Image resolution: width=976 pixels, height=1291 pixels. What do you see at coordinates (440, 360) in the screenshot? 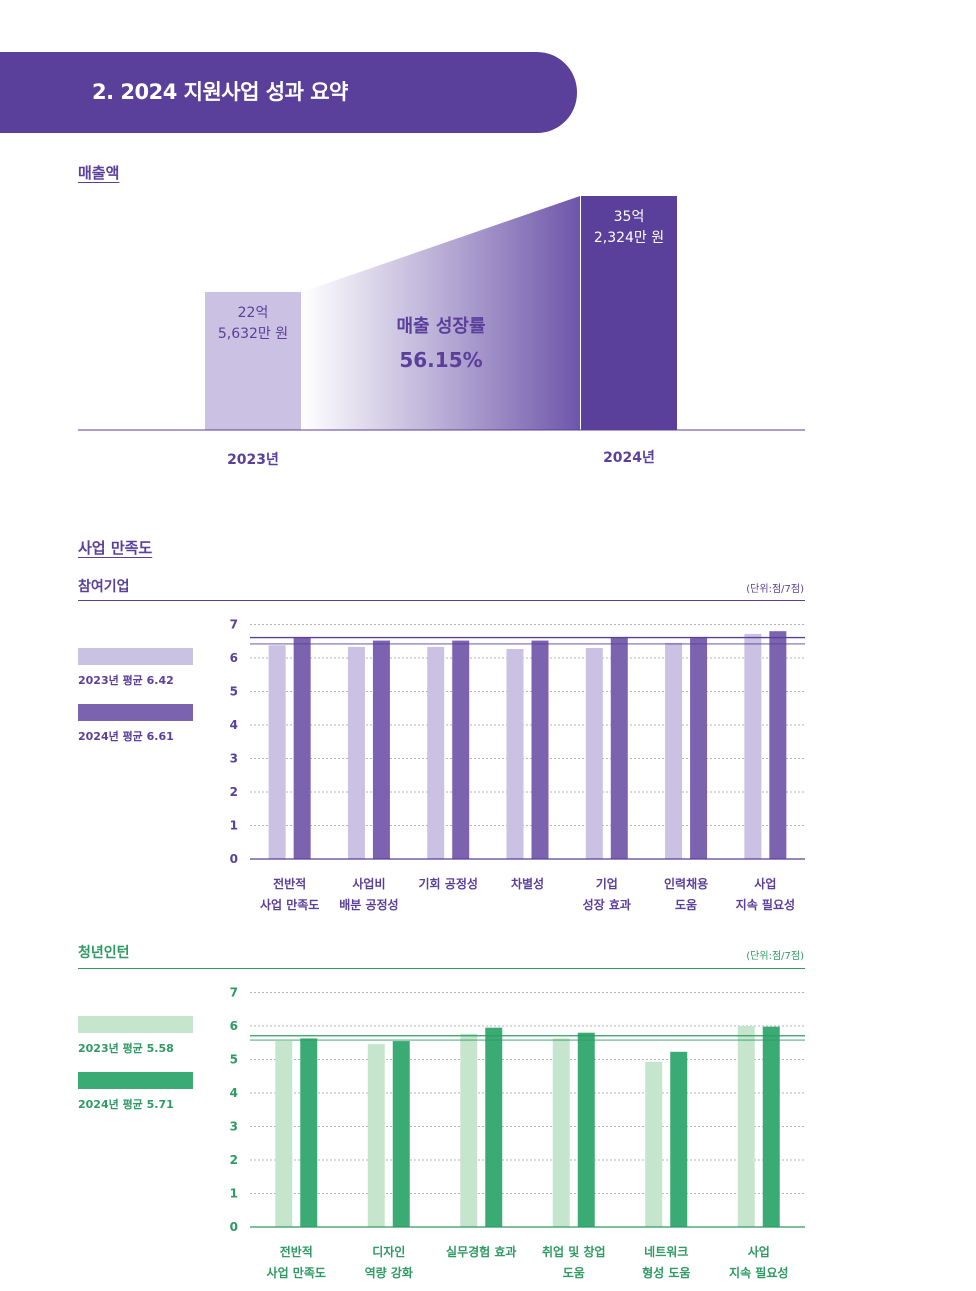
I see `growth-value: 56.15%` at bounding box center [440, 360].